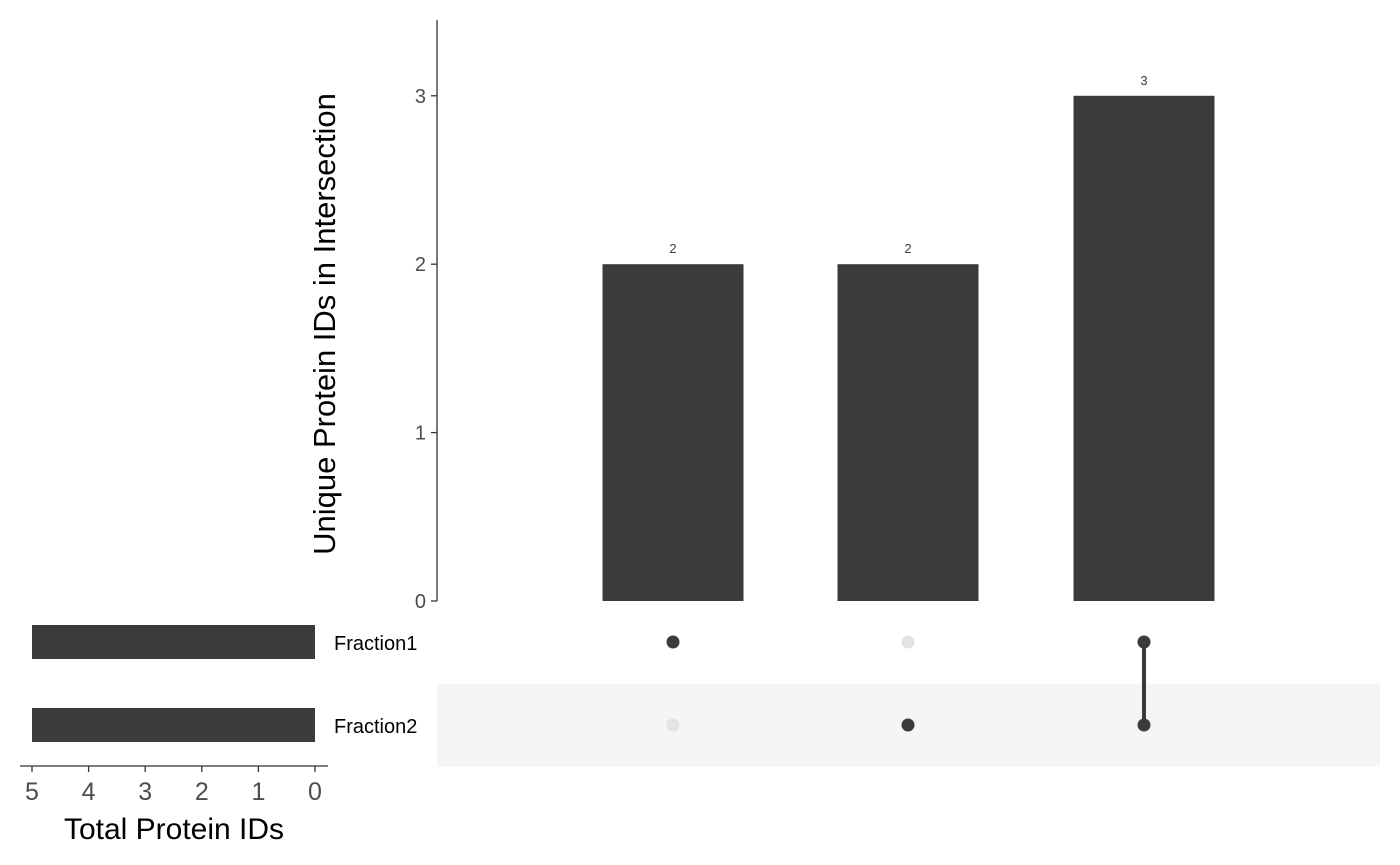 The width and height of the screenshot is (1400, 865). What do you see at coordinates (420, 97) in the screenshot?
I see `y-tick-label: 3` at bounding box center [420, 97].